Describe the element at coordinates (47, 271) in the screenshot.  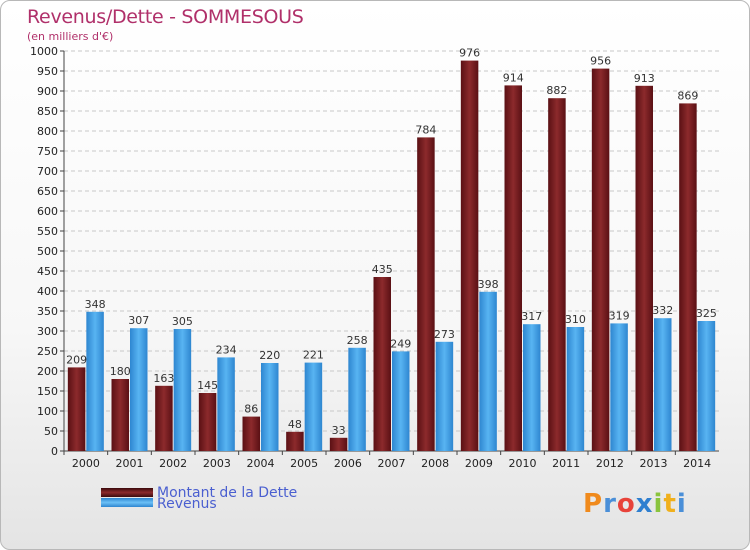
I see `y-tick-label: 450` at that location.